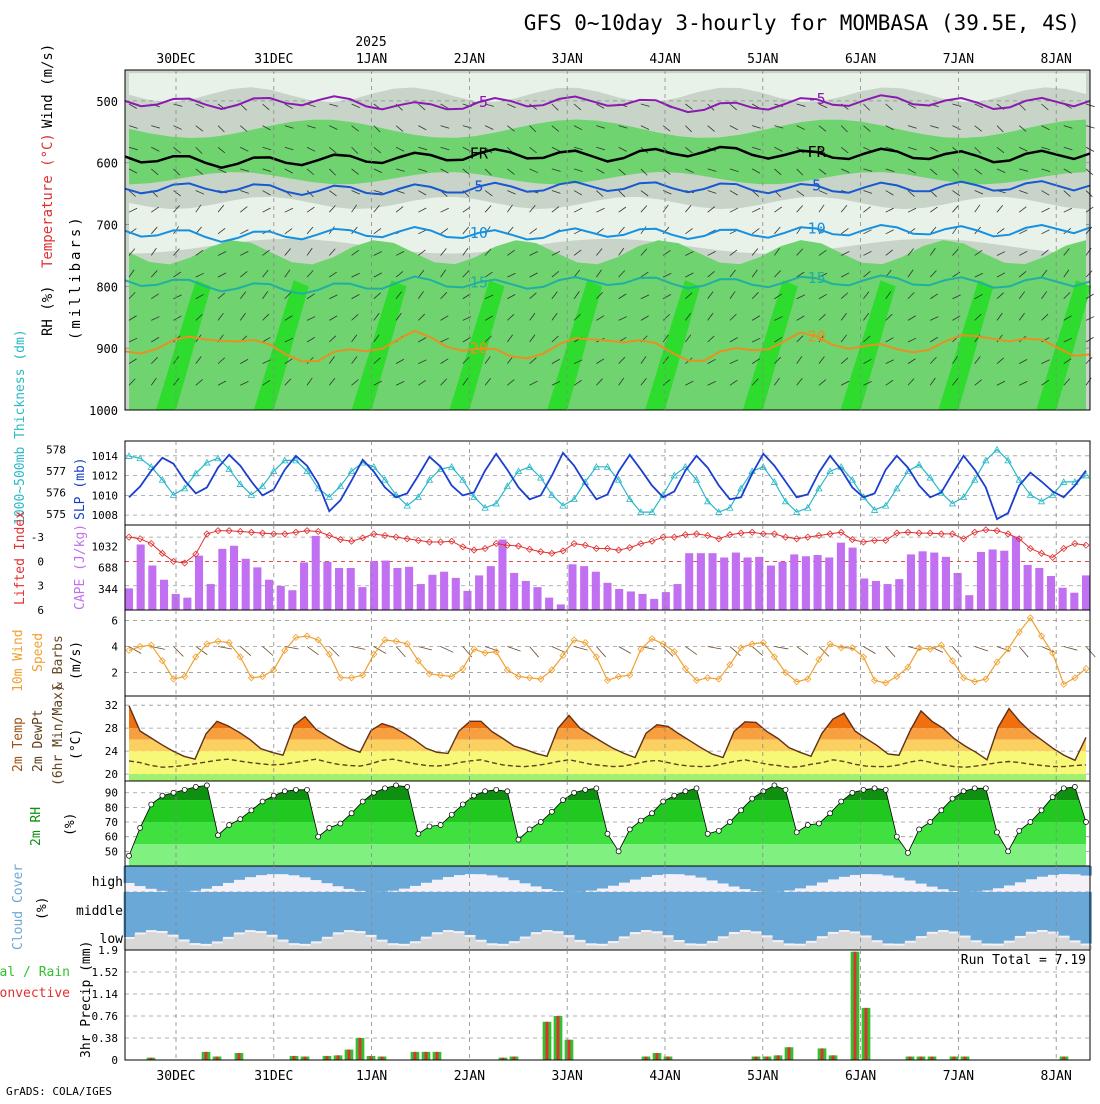 This screenshot has height=1104, width=1100. Describe the element at coordinates (607, 763) in the screenshot. I see `temp-fill-band` at that location.